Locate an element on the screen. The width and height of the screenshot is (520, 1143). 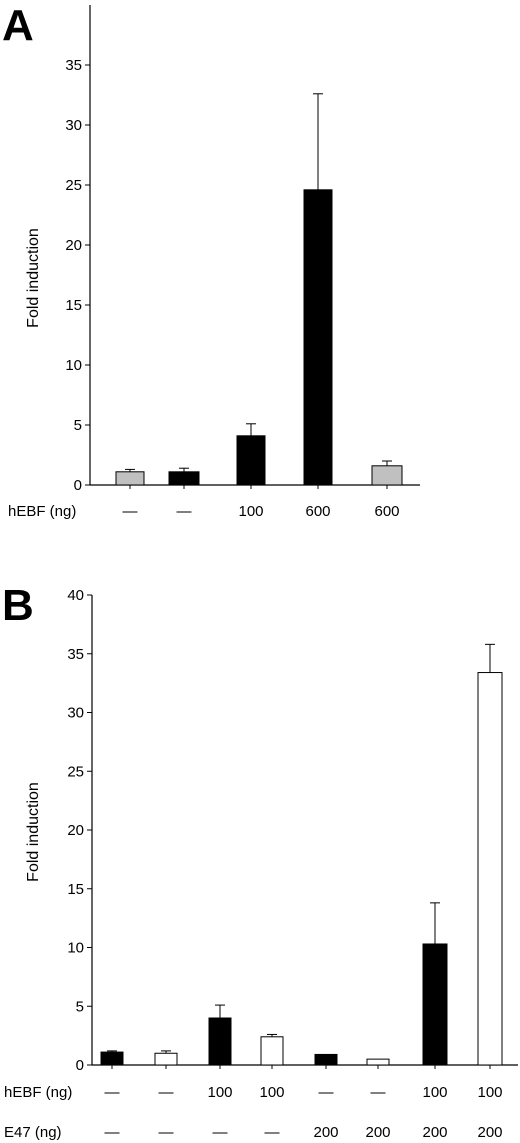
y-tick-label-b: 30 is located at coordinates (75, 713).